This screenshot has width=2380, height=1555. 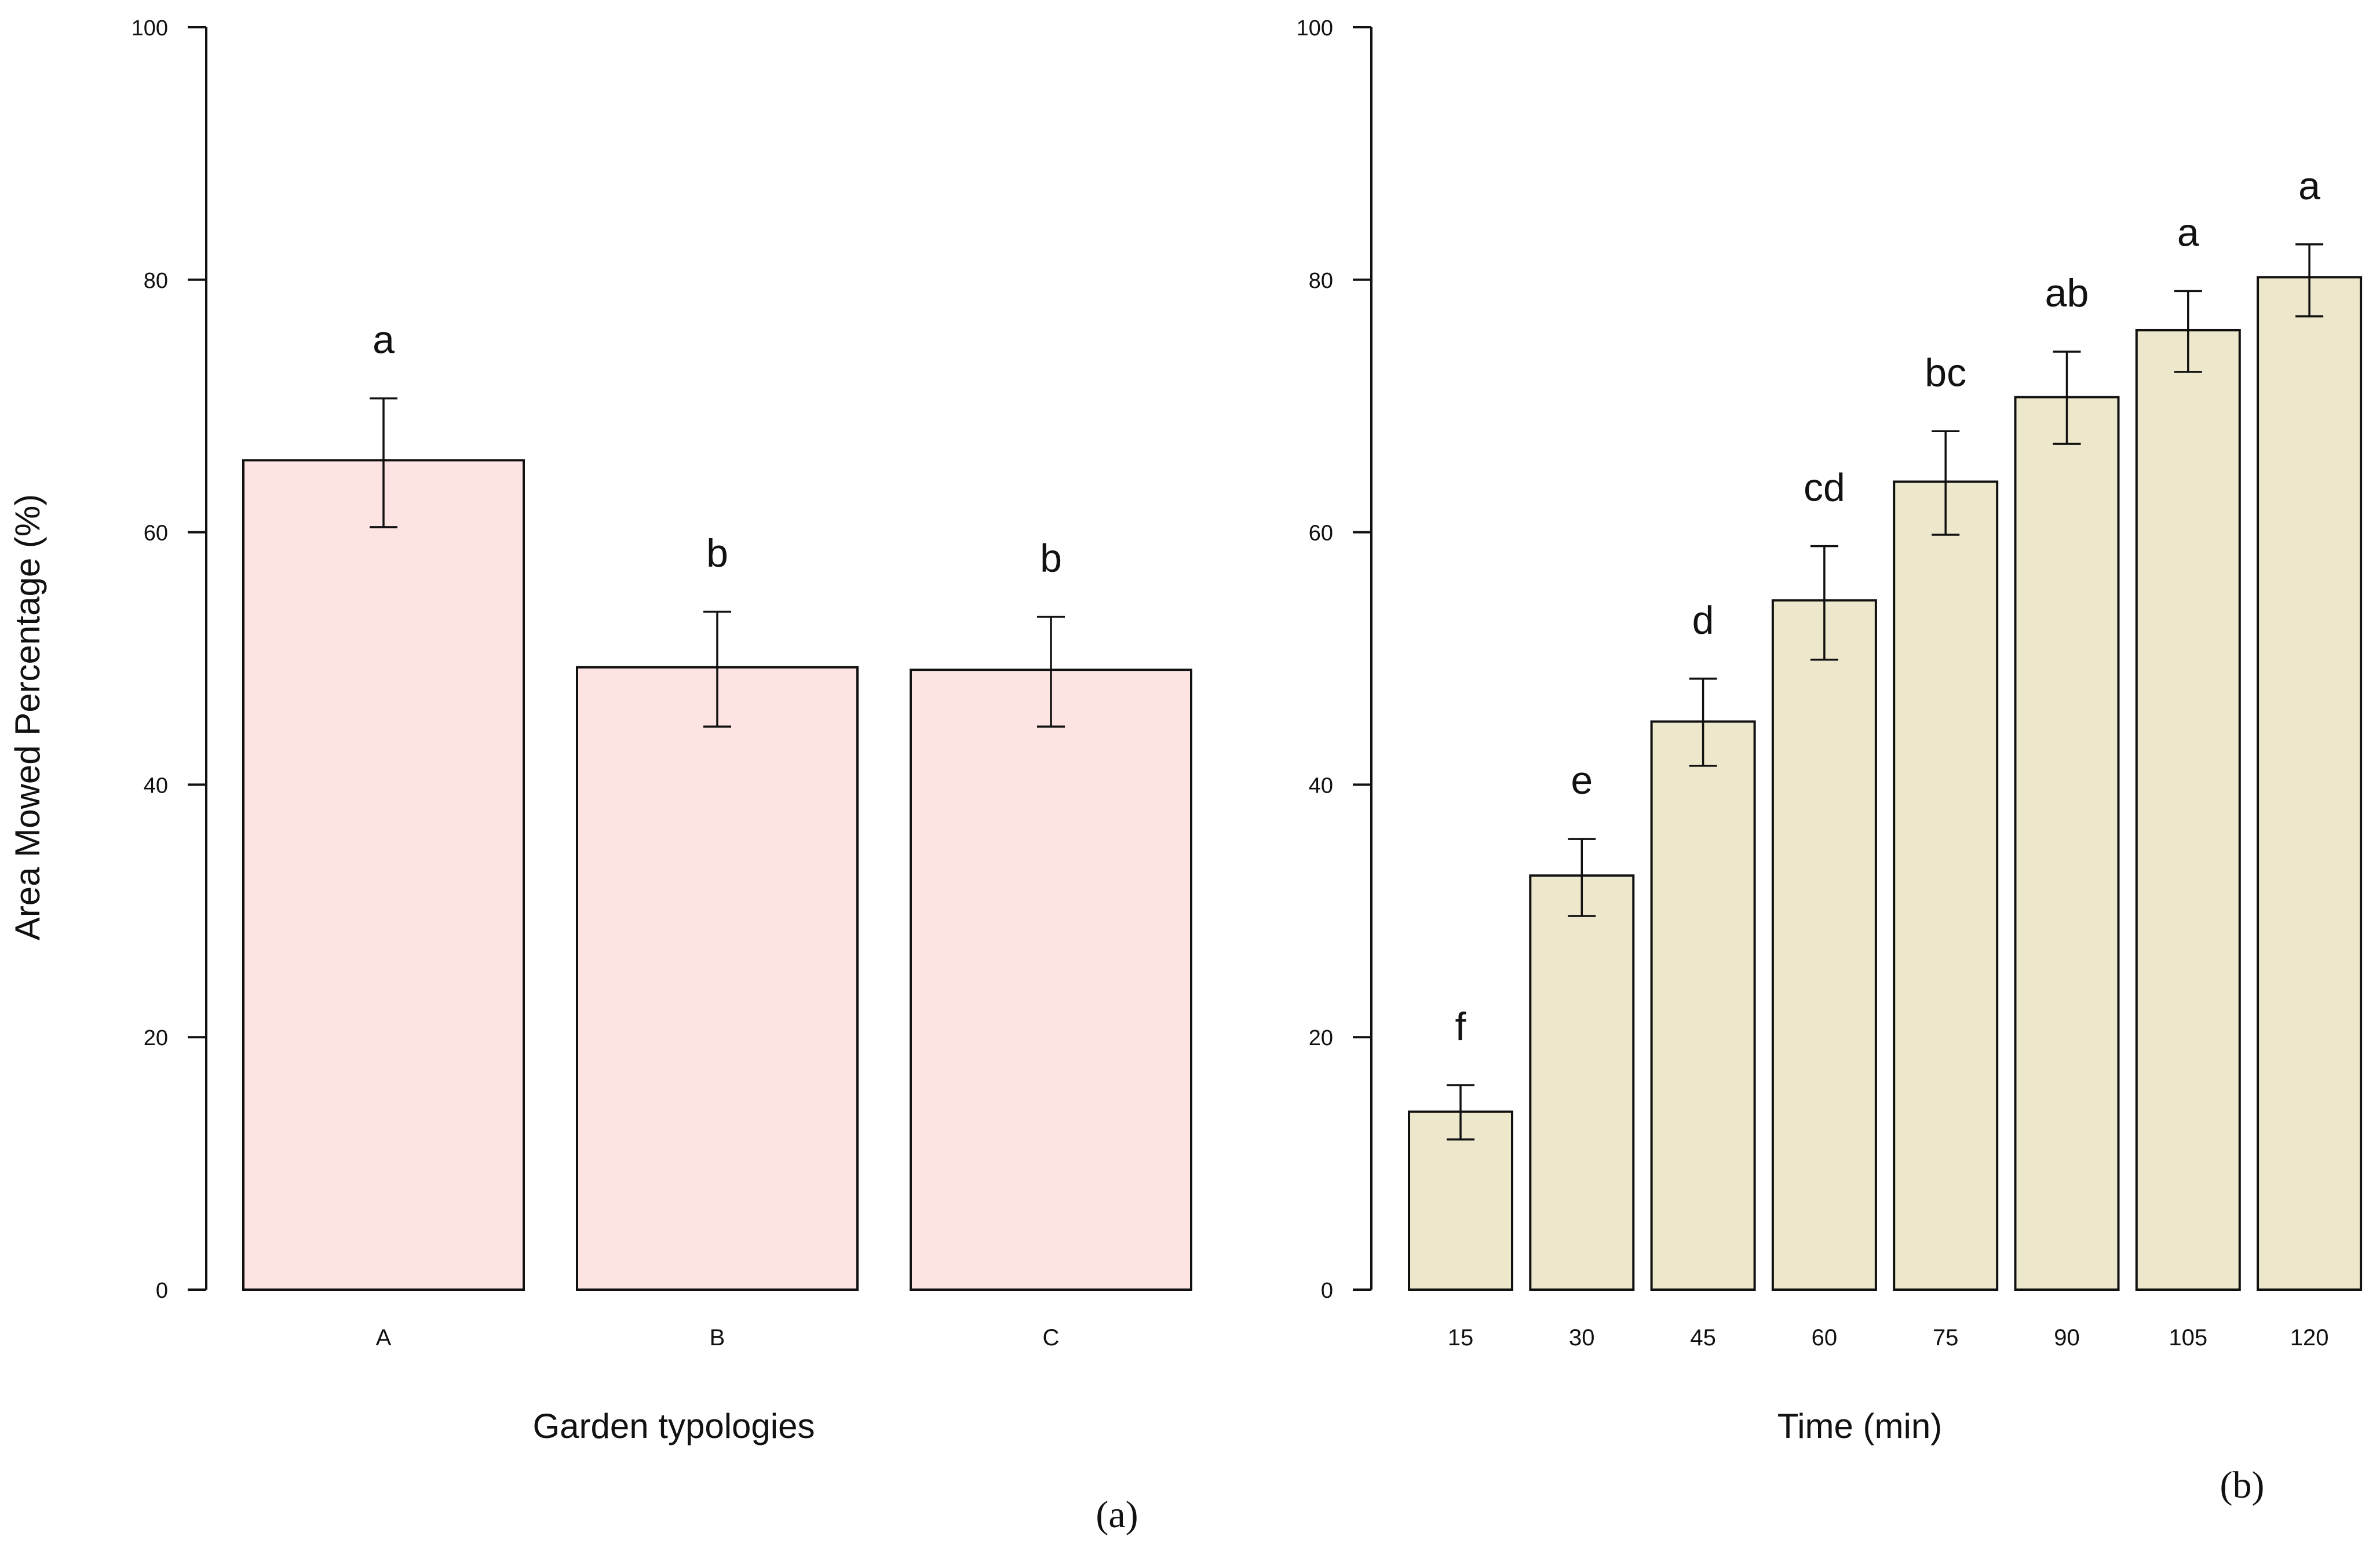 I want to click on panel-b-significance-letter: cd, so click(x=1825, y=488).